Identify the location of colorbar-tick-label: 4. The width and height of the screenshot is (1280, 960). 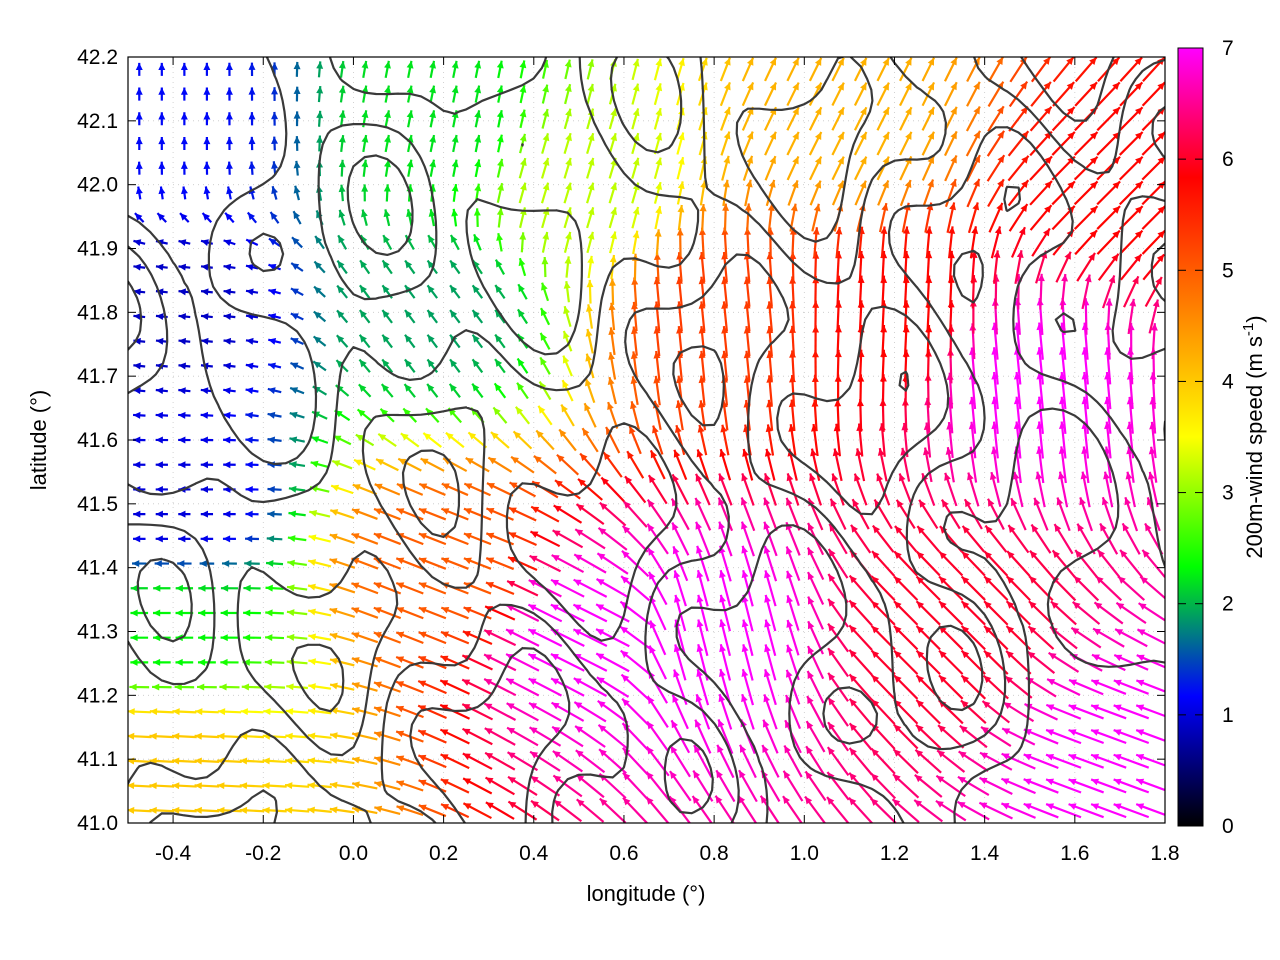
(1228, 381).